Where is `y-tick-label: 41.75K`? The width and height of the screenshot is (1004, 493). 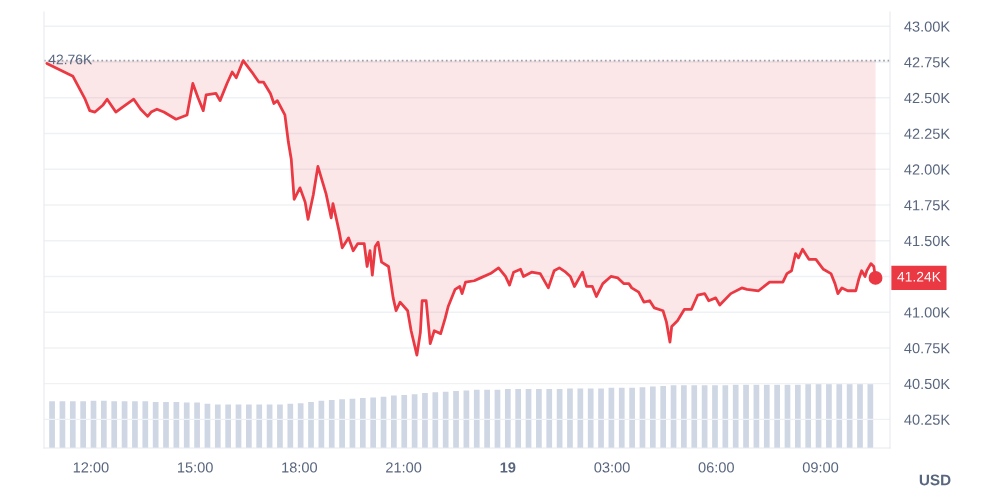 y-tick-label: 41.75K is located at coordinates (927, 205).